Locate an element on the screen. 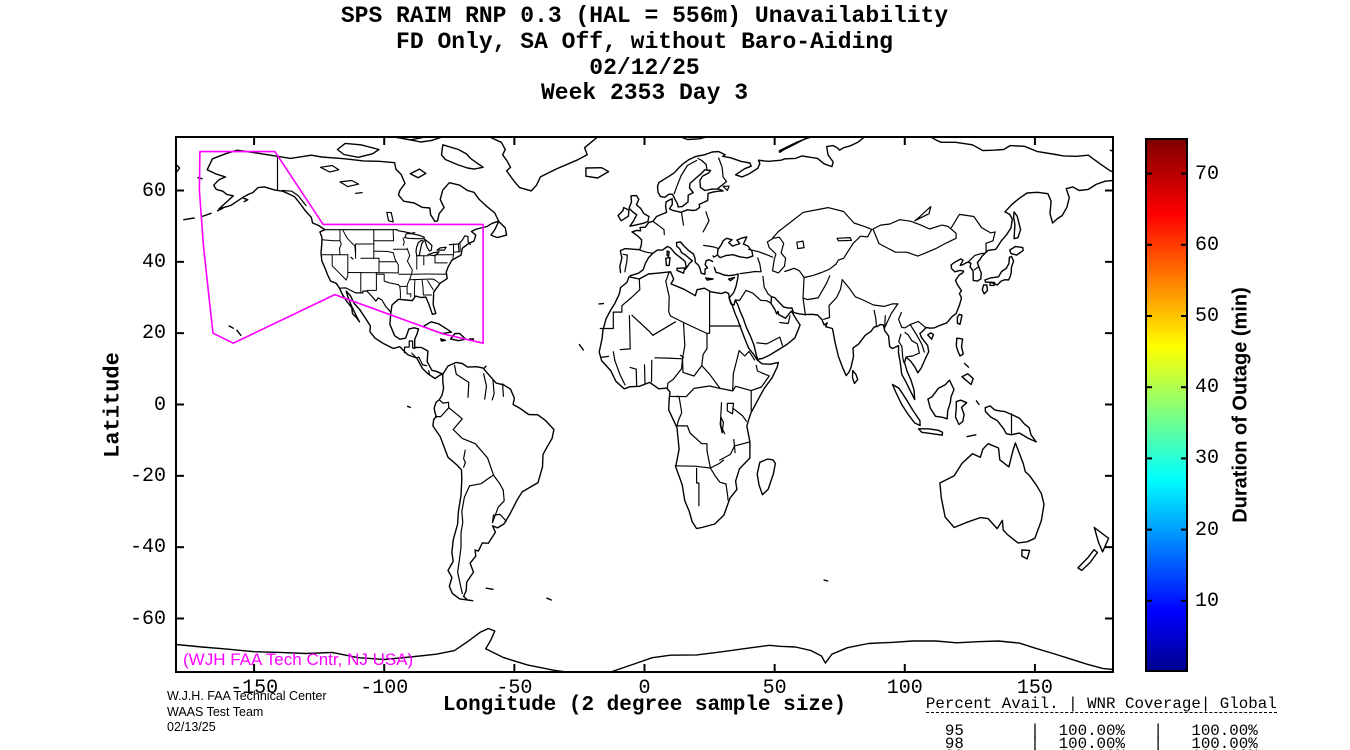 Image resolution: width=1350 pixels, height=750 pixels. footer-line-1: W.J.H. FAA Technical Center is located at coordinates (247, 696).